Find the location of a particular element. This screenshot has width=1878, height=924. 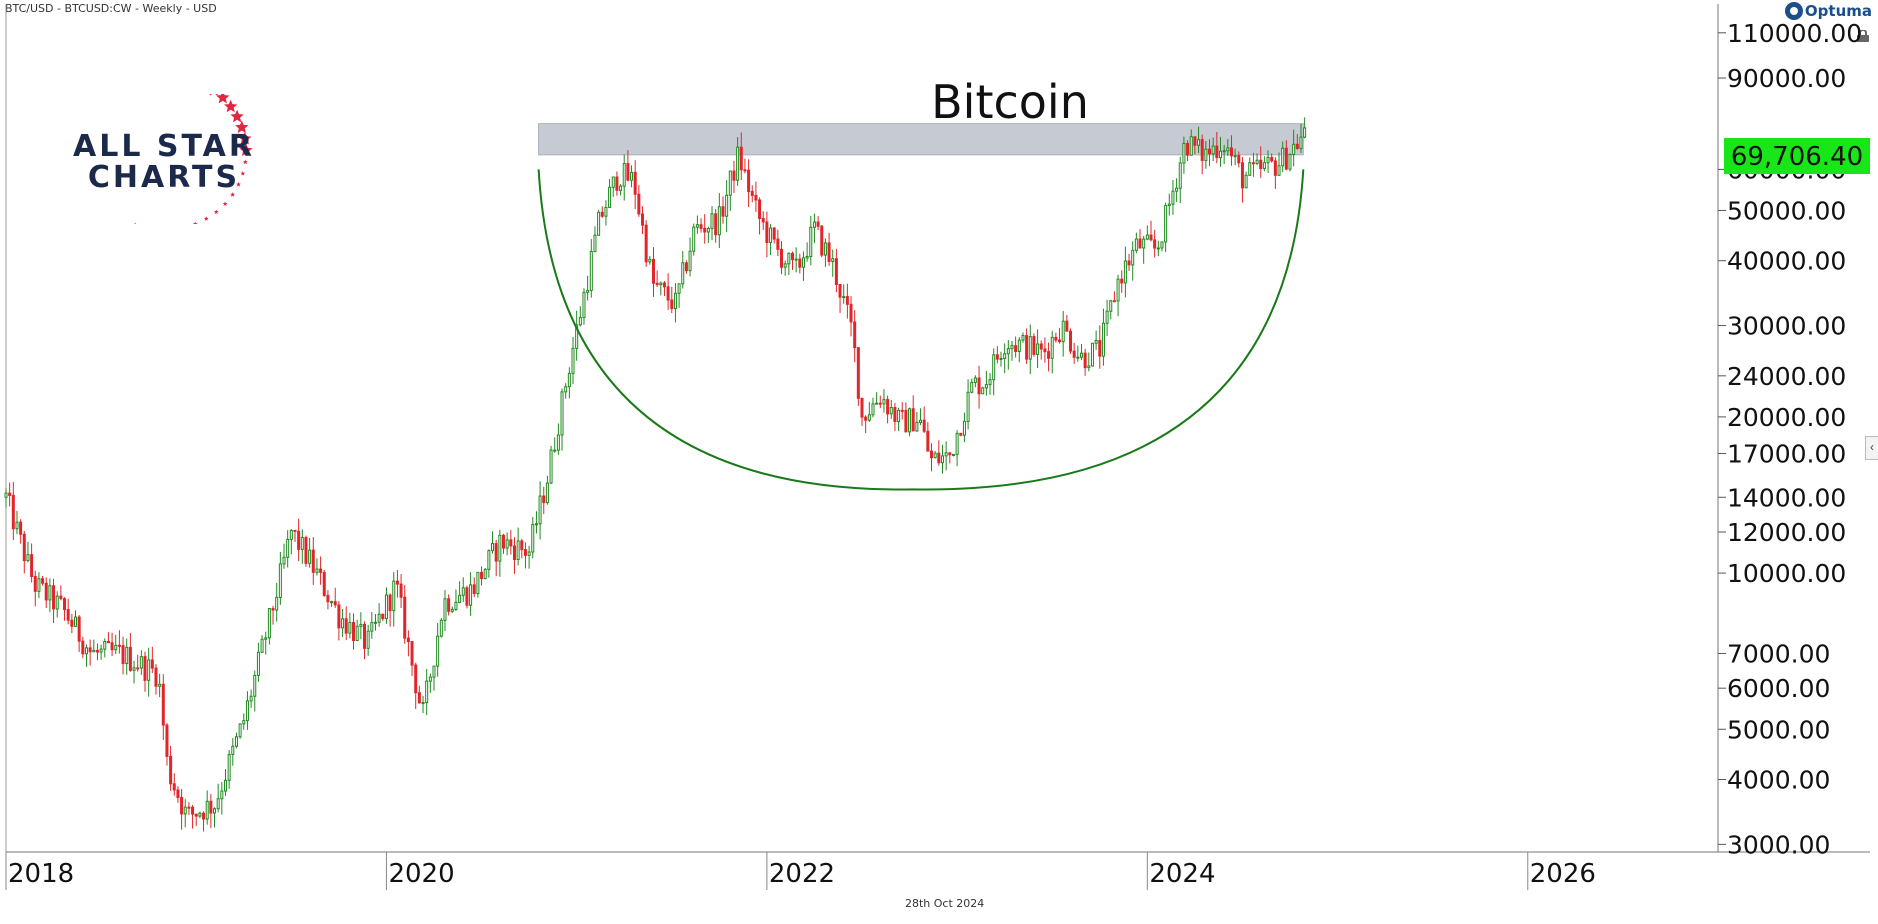

resistance-band is located at coordinates (921, 139).